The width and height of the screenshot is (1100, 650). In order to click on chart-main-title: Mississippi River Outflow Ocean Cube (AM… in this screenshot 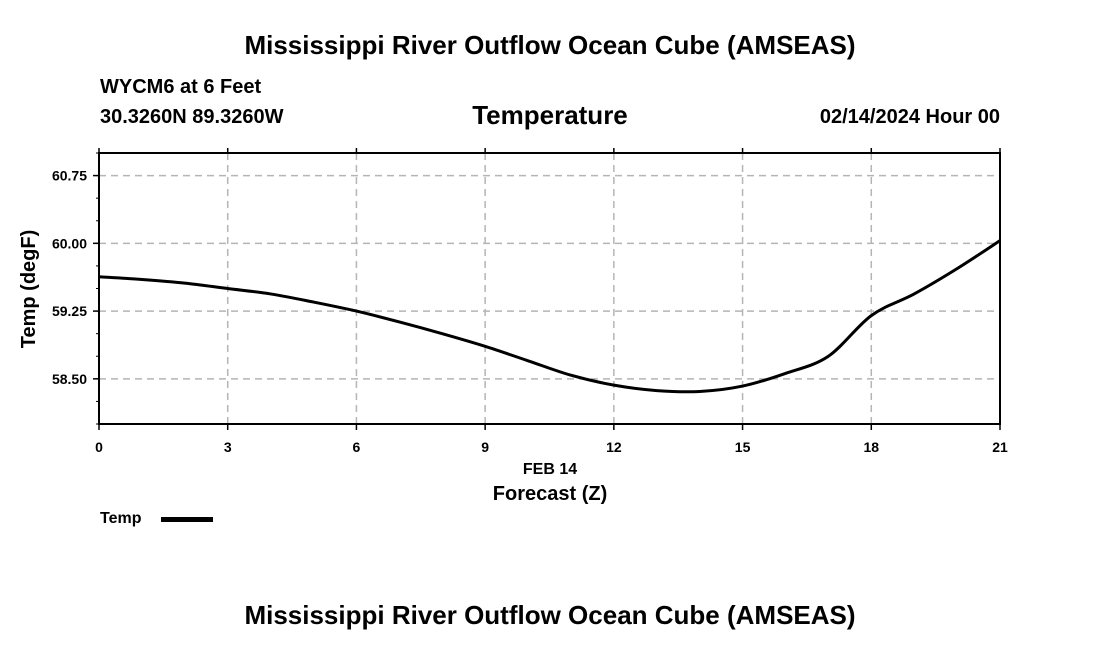, I will do `click(550, 45)`.